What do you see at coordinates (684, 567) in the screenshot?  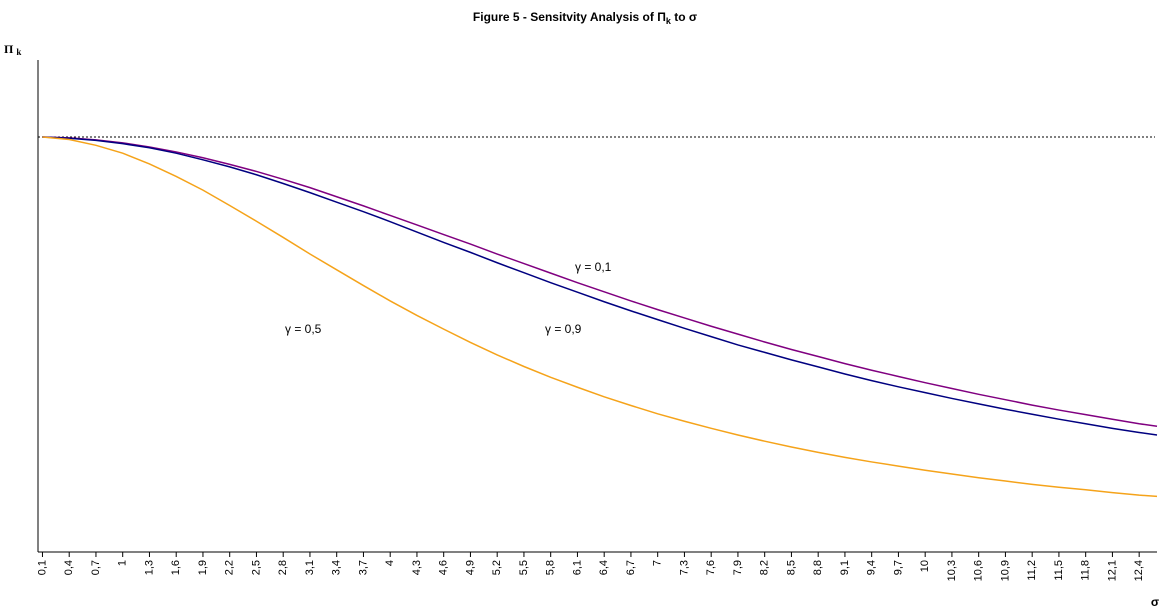 I see `x-tick-label: 7,3` at bounding box center [684, 567].